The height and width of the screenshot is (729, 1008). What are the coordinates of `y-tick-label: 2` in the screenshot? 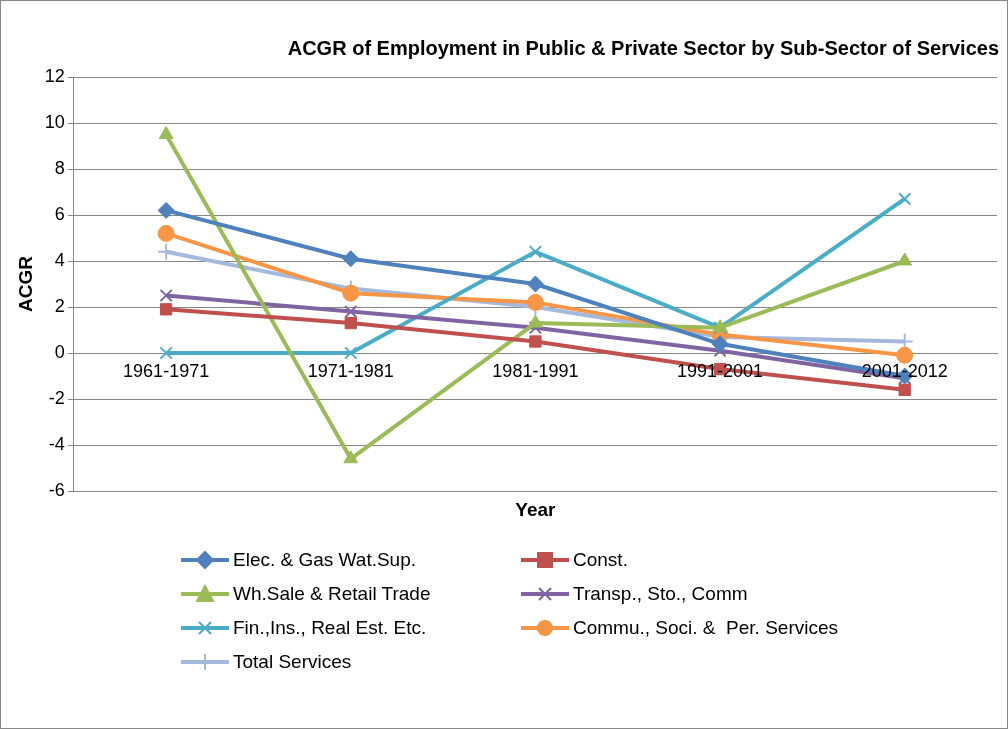 It's located at (59, 305).